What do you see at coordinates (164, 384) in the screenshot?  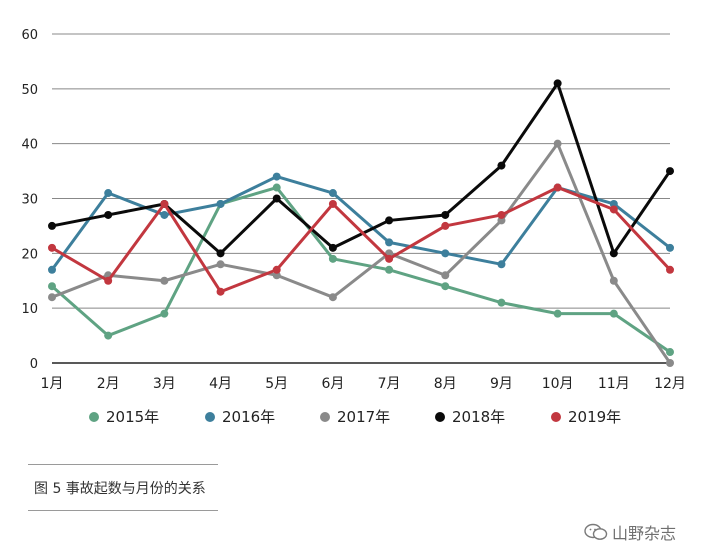 I see `x-tick-label: 3月` at bounding box center [164, 384].